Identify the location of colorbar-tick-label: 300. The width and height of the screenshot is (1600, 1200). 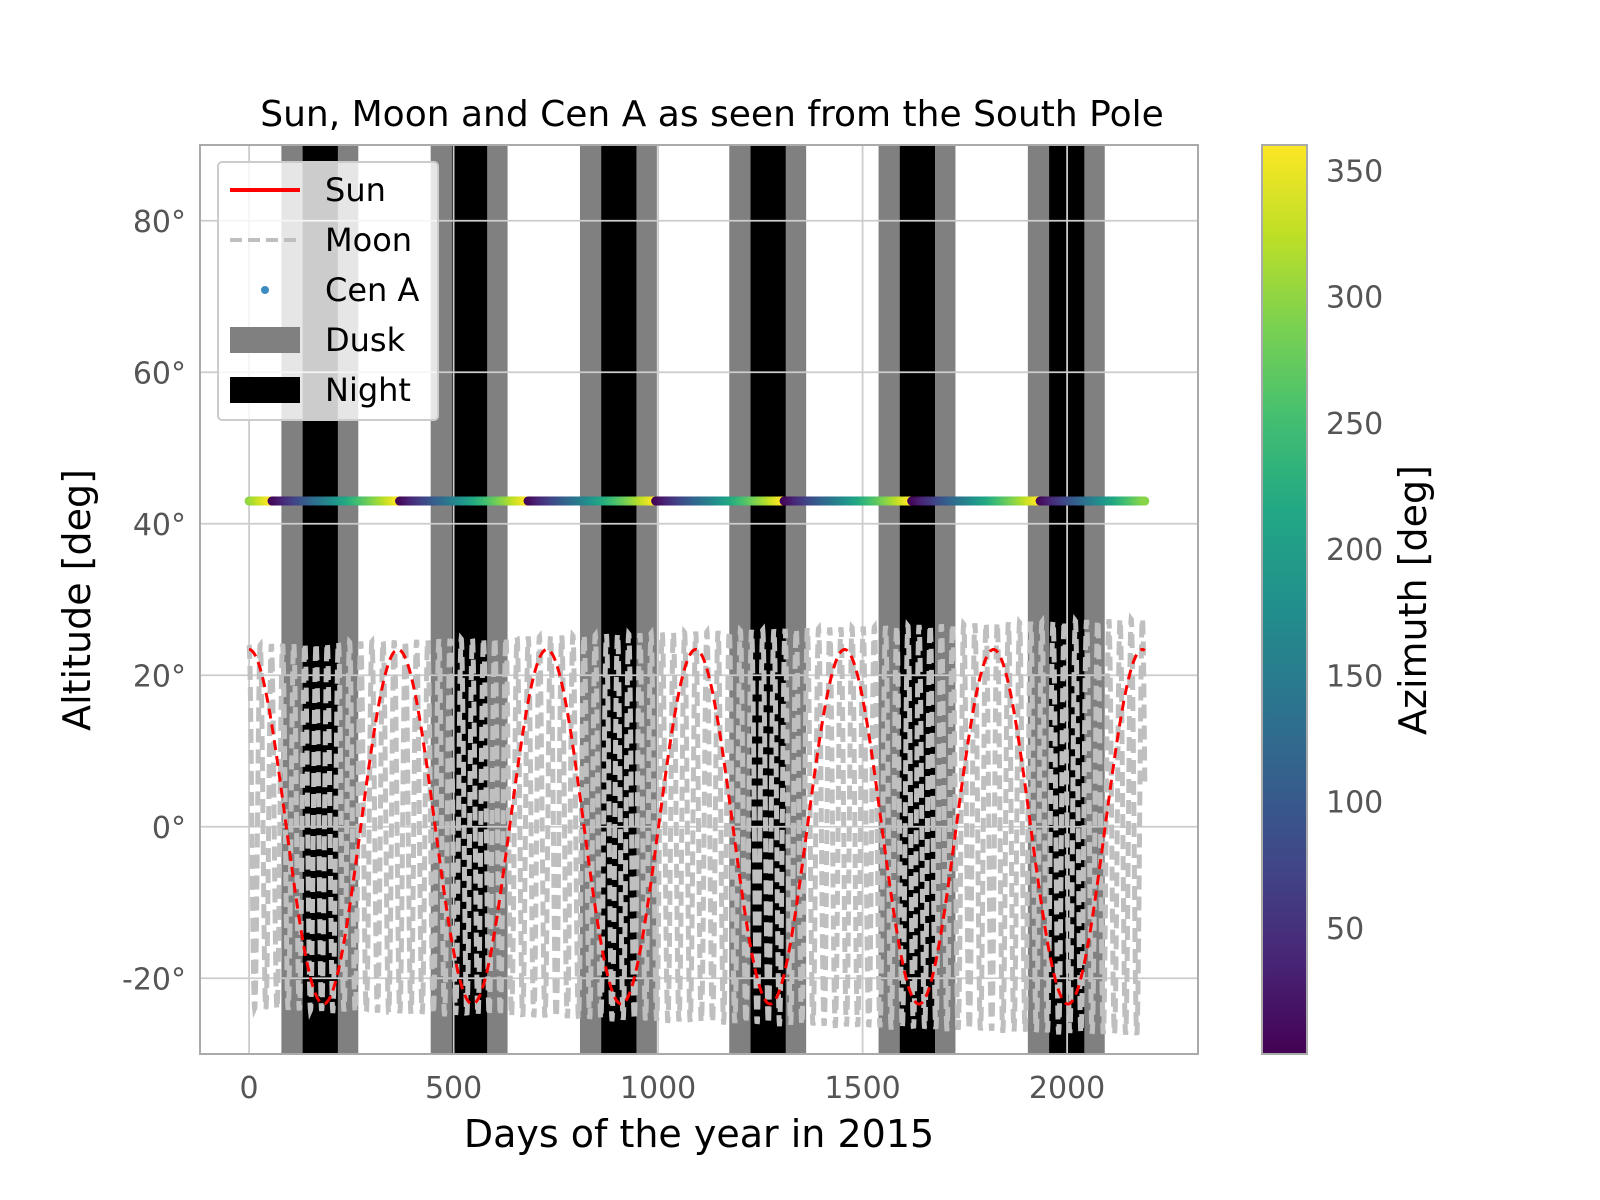
(1354, 298).